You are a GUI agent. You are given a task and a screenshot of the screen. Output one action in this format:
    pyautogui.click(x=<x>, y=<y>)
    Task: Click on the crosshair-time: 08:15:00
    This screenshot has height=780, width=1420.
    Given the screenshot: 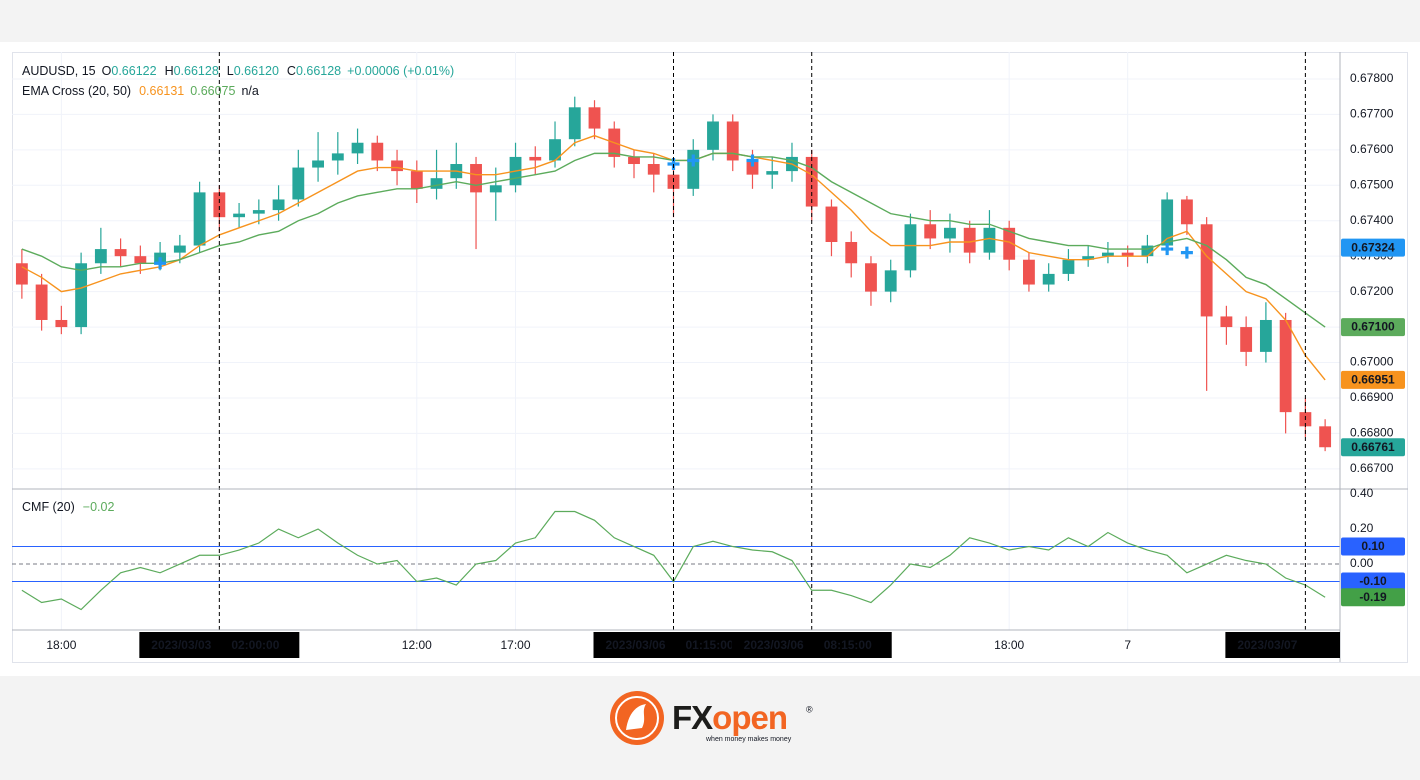 What is the action you would take?
    pyautogui.click(x=848, y=645)
    